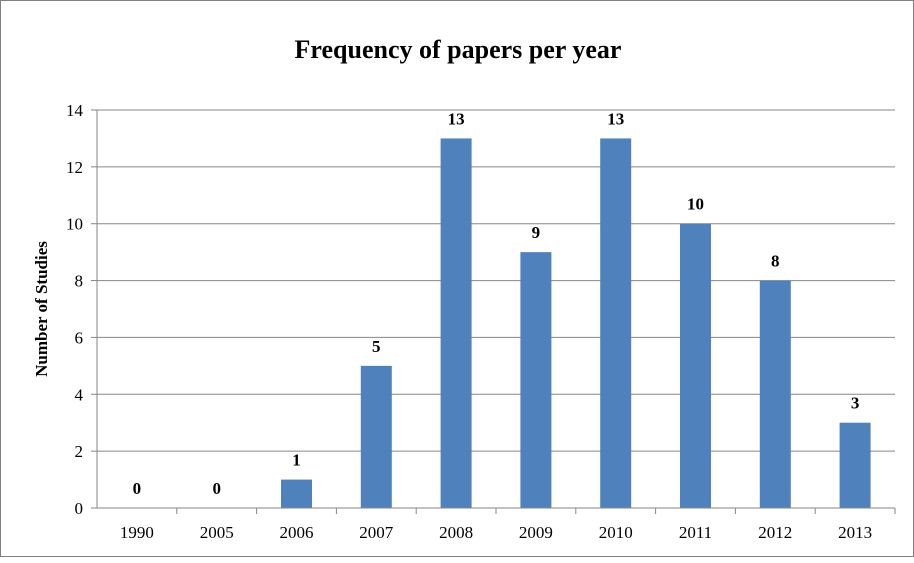  I want to click on y-tick-label: 14, so click(75, 110).